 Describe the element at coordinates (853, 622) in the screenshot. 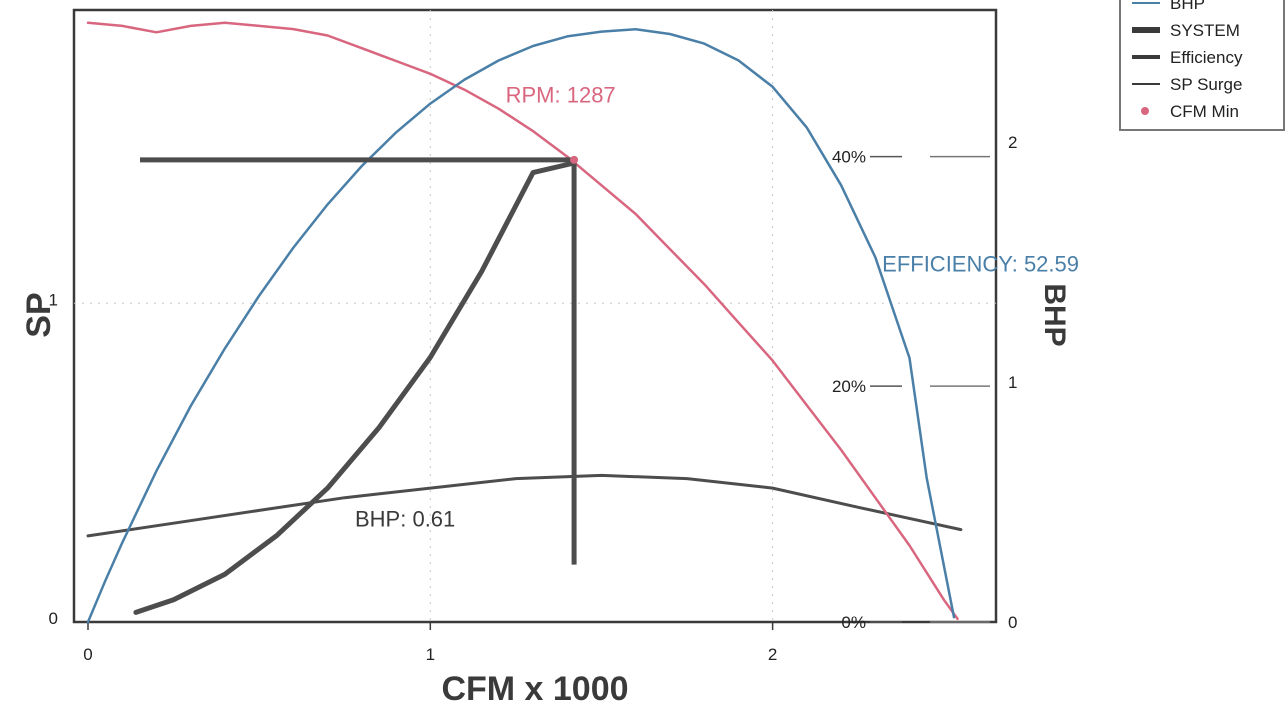

I see `efficiency-tick-label: 0%` at that location.